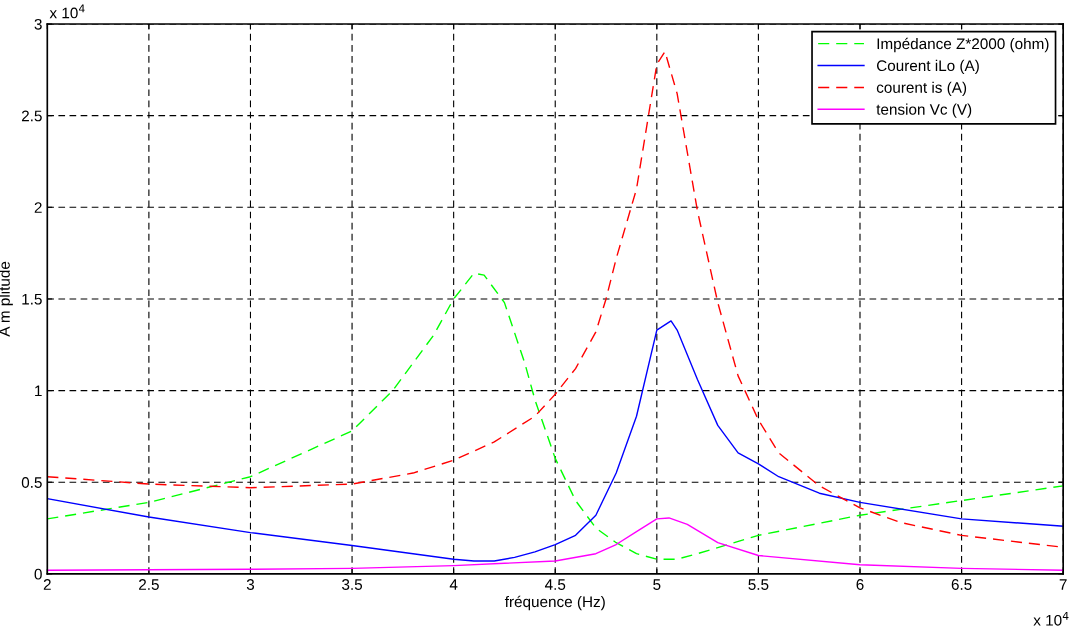 The height and width of the screenshot is (632, 1075). What do you see at coordinates (250, 584) in the screenshot?
I see `x-tick-label: 3` at bounding box center [250, 584].